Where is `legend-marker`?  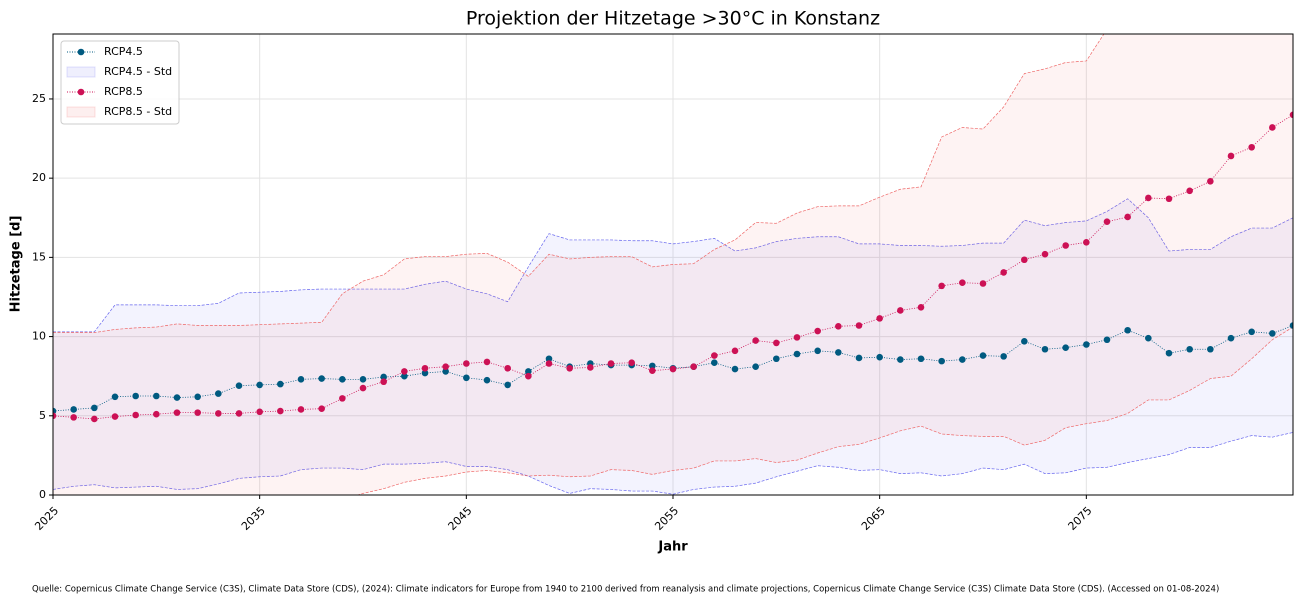 legend-marker is located at coordinates (81, 92).